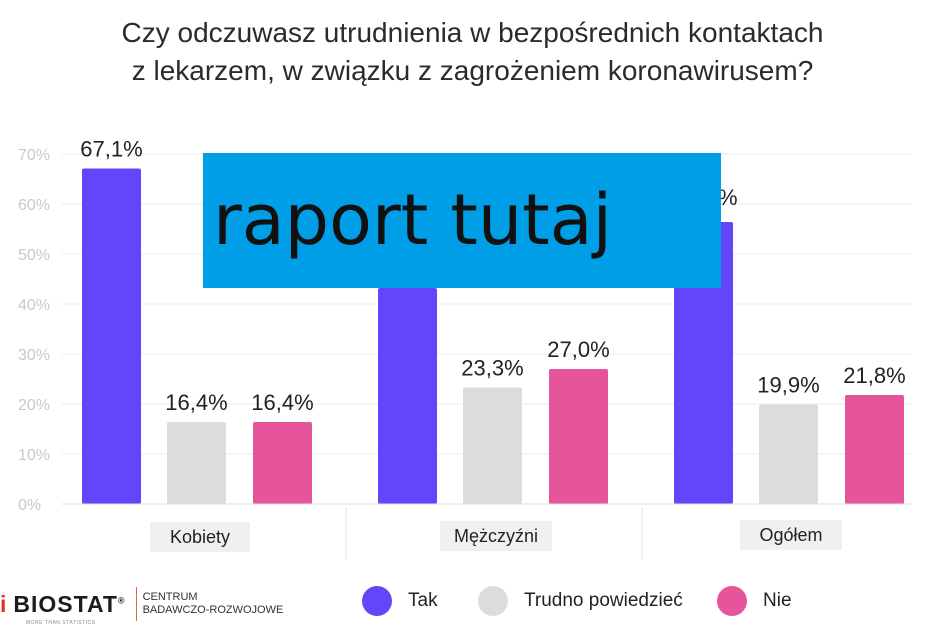  I want to click on y-tick-label: 50%, so click(34, 255).